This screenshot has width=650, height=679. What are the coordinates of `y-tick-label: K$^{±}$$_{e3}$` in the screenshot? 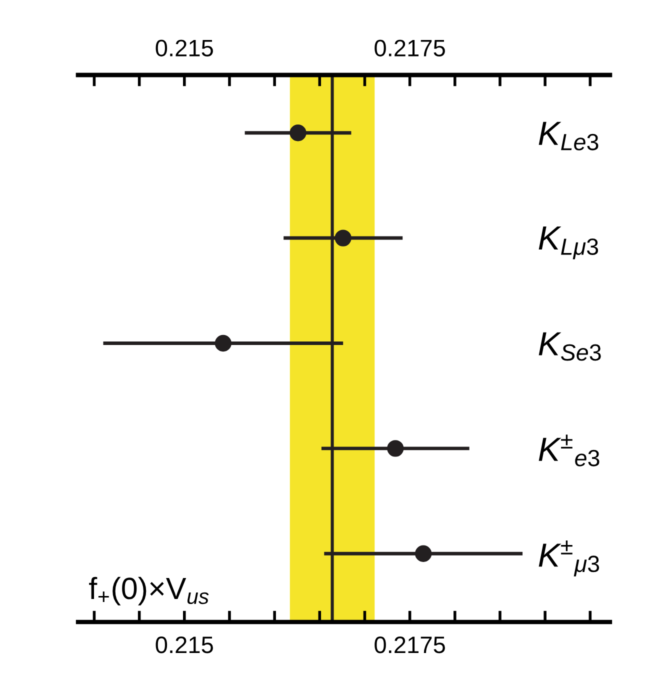 It's located at (569, 450).